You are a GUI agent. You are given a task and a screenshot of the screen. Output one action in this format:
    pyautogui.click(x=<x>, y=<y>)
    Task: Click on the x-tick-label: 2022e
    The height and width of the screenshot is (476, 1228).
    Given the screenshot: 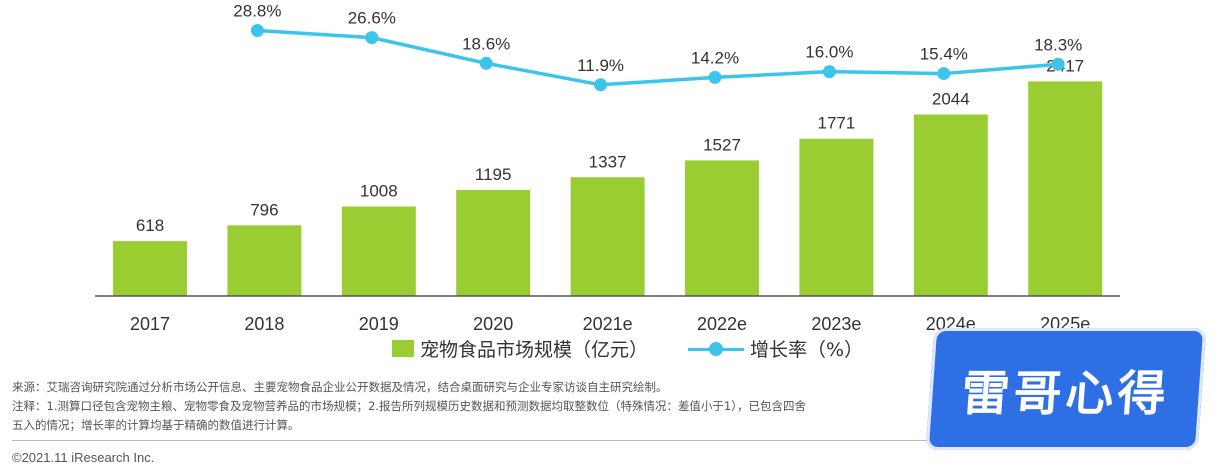 What is the action you would take?
    pyautogui.click(x=722, y=324)
    